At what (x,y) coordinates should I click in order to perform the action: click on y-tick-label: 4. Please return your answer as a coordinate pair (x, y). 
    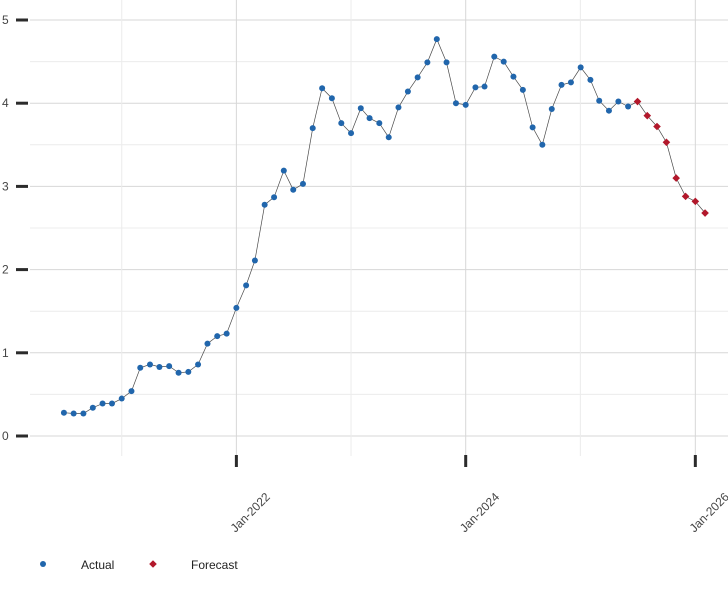
    Looking at the image, I should click on (5, 103).